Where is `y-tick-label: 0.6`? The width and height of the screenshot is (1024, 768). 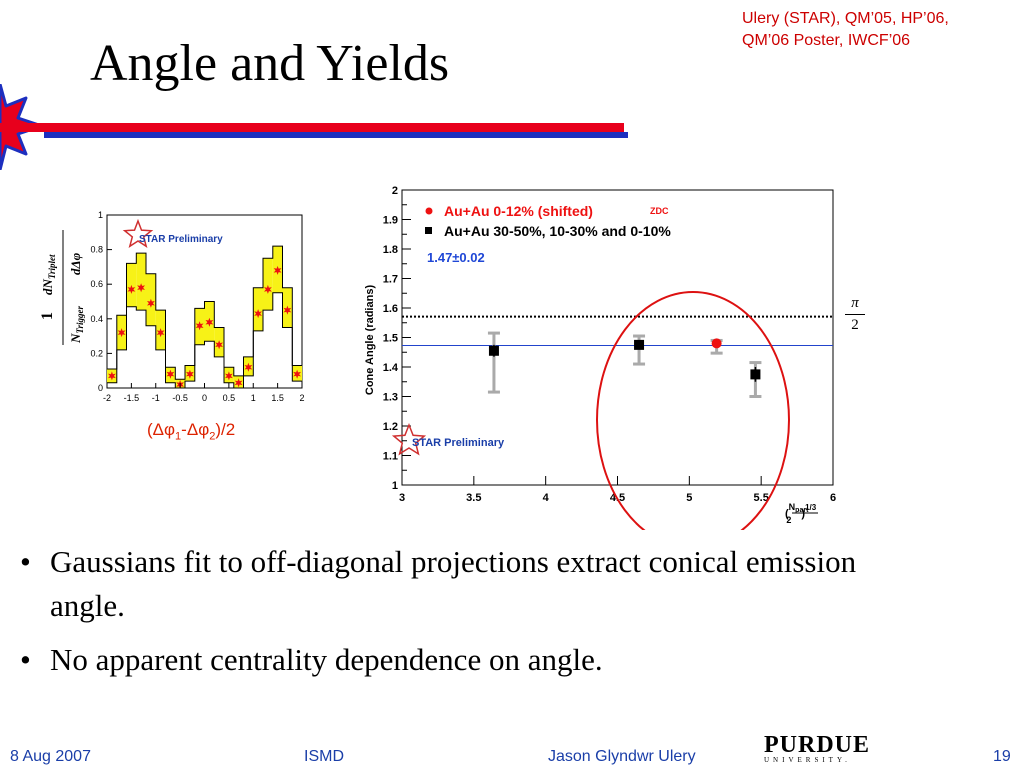 y-tick-label: 0.6 is located at coordinates (96, 284).